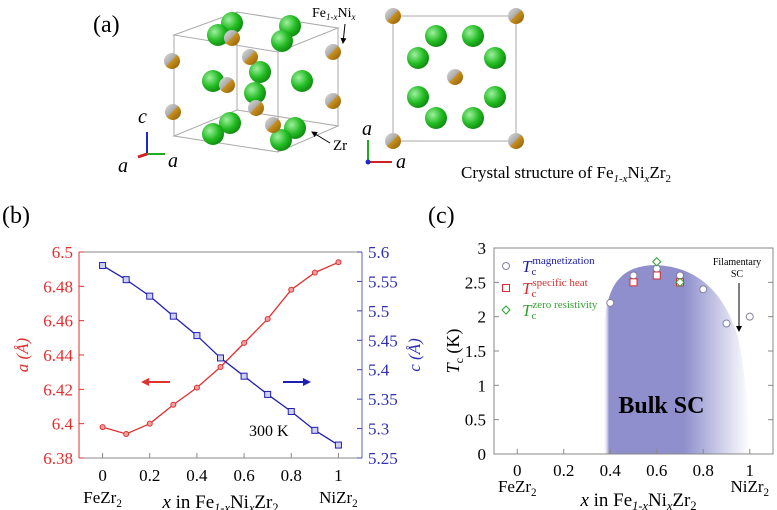 This screenshot has width=777, height=510. What do you see at coordinates (475, 282) in the screenshot?
I see `y-tick-label: 2.5` at bounding box center [475, 282].